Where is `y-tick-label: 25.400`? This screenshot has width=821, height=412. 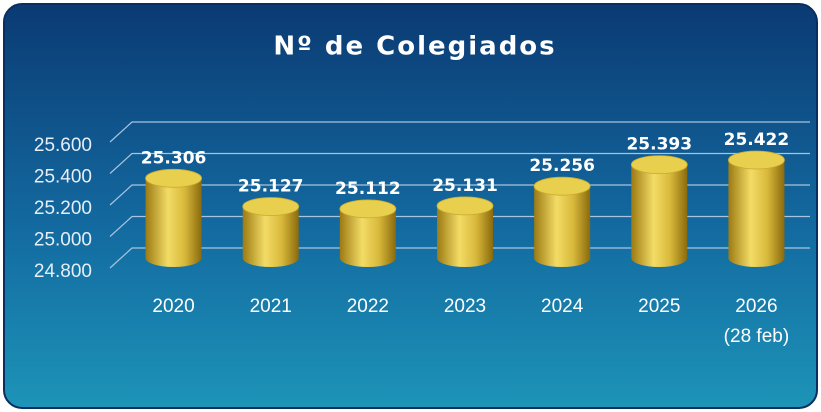
y-tick-label: 25.400 is located at coordinates (63, 177).